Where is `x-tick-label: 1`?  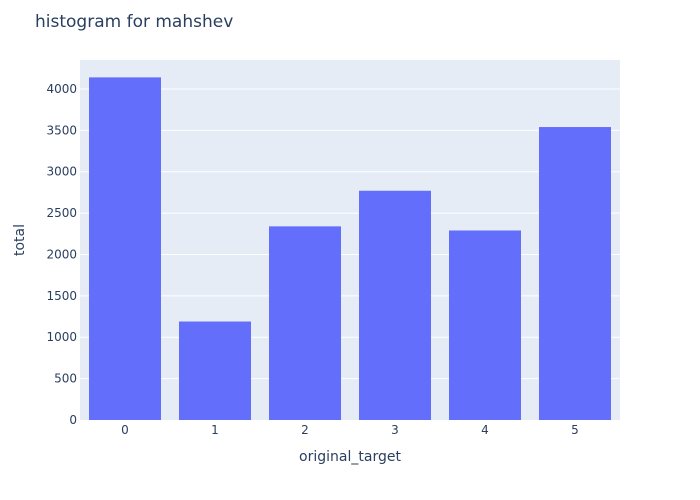
x-tick-label: 1 is located at coordinates (215, 430).